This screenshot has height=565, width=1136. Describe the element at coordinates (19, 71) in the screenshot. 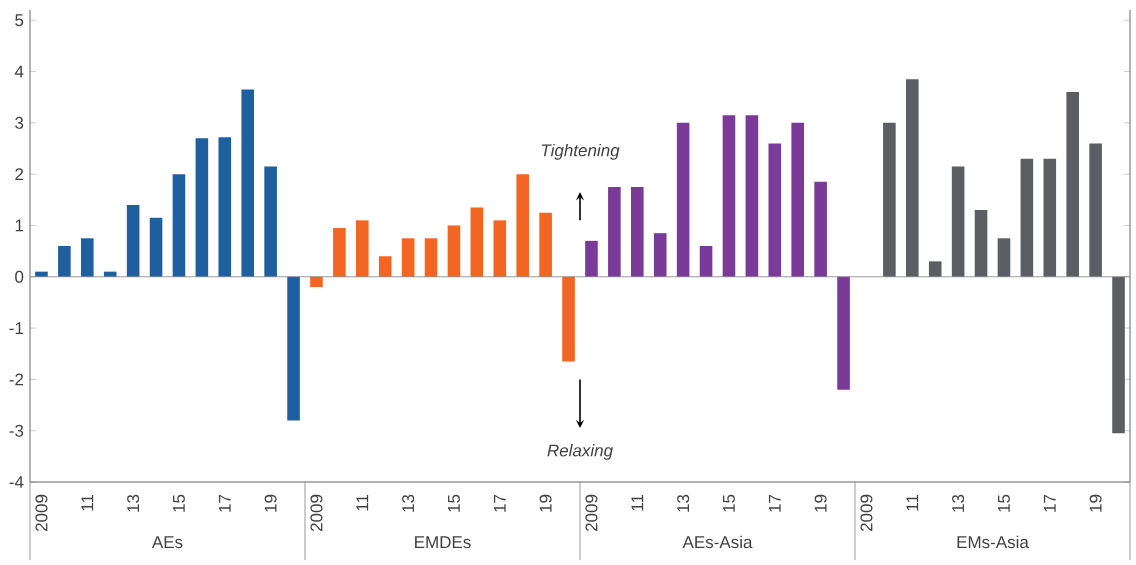

I see `y-tick-label: 4` at that location.